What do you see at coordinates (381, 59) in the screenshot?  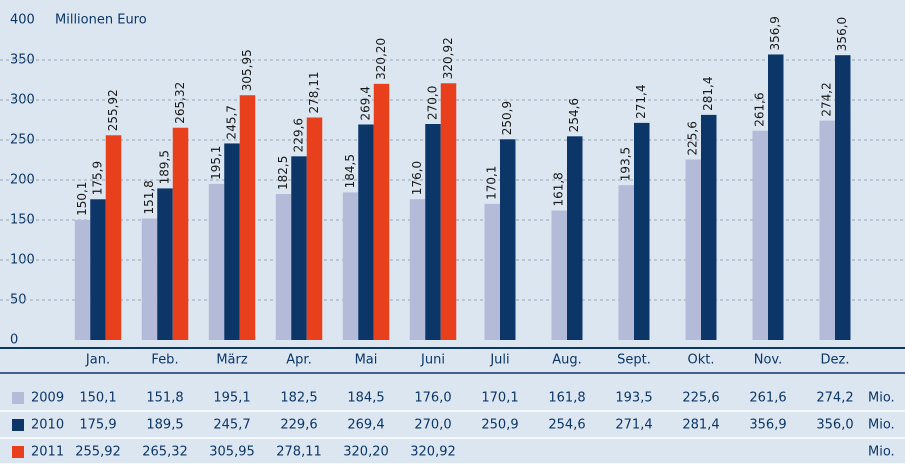 I see `value-label: 320,20` at bounding box center [381, 59].